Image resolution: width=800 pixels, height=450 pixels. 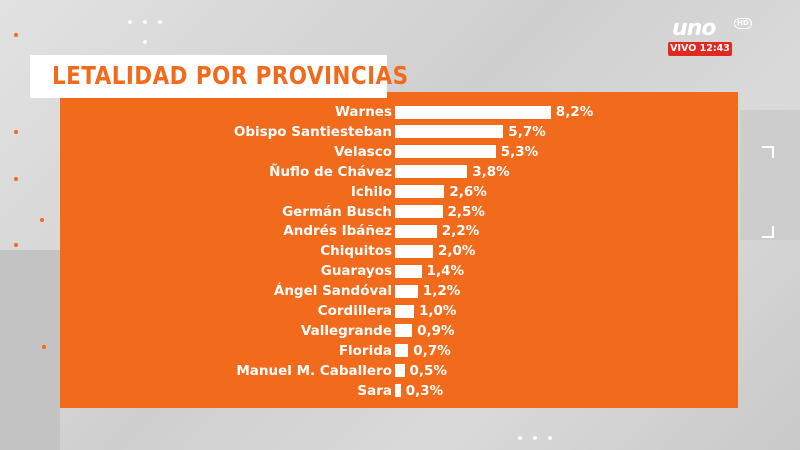 What do you see at coordinates (491, 171) in the screenshot?
I see `bar-value-label: 3,8%` at bounding box center [491, 171].